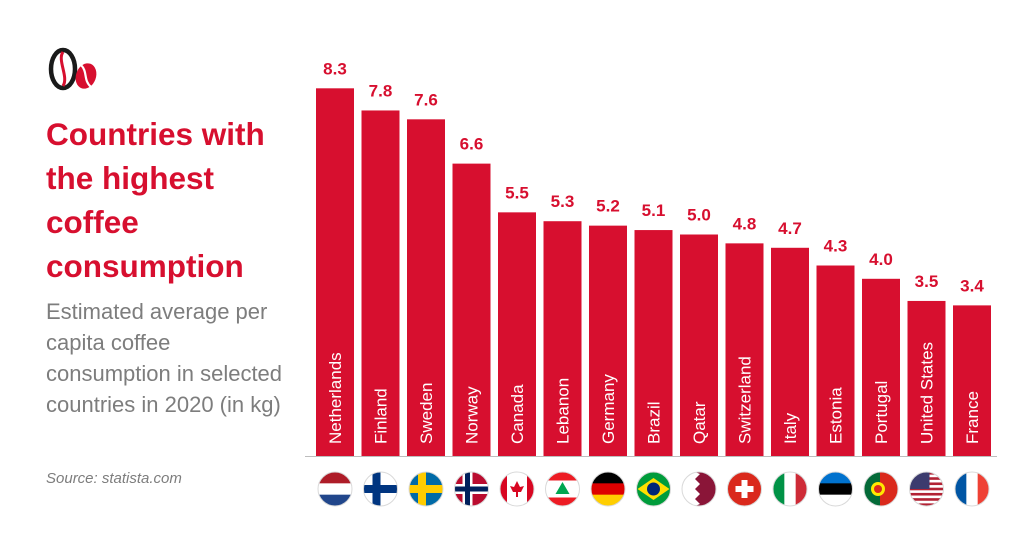 The image size is (1024, 536). Describe the element at coordinates (836, 415) in the screenshot. I see `category-label-estonia: Estonia` at that location.